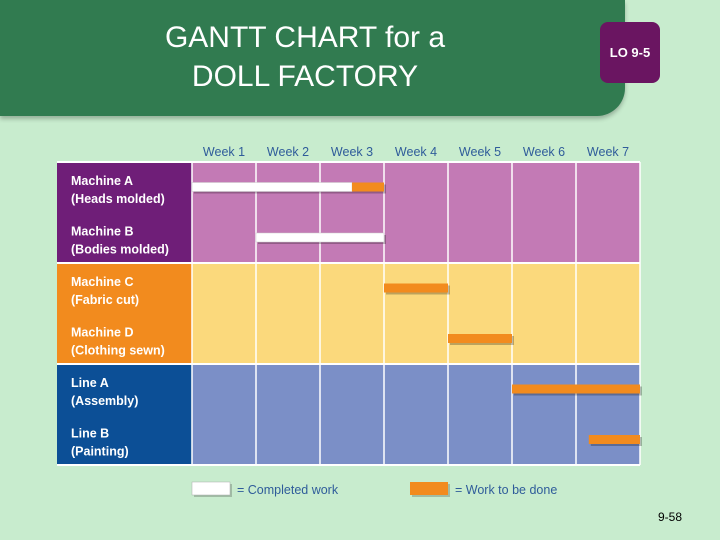  Describe the element at coordinates (288, 152) in the screenshot. I see `week-label: Week 2` at that location.